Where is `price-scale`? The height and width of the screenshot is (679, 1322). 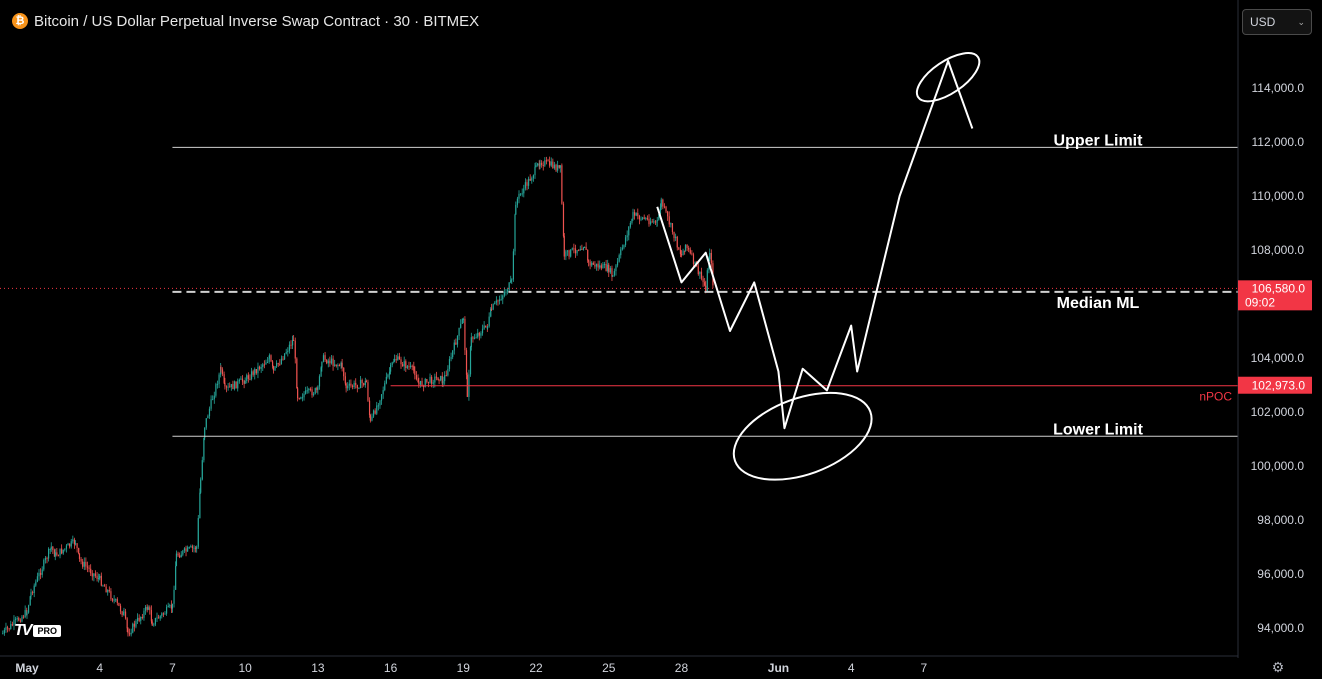
price-scale is located at coordinates (1280, 329).